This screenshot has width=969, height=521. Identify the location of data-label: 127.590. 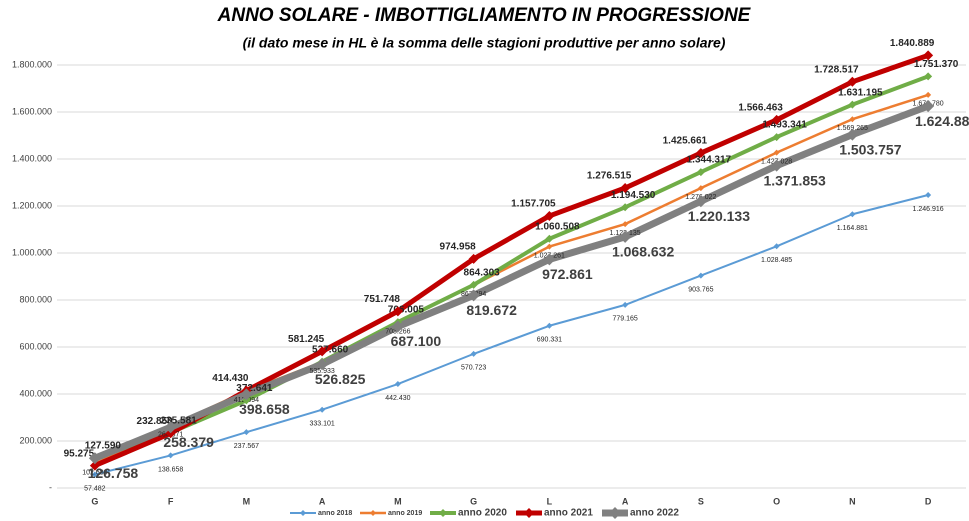
(103, 446).